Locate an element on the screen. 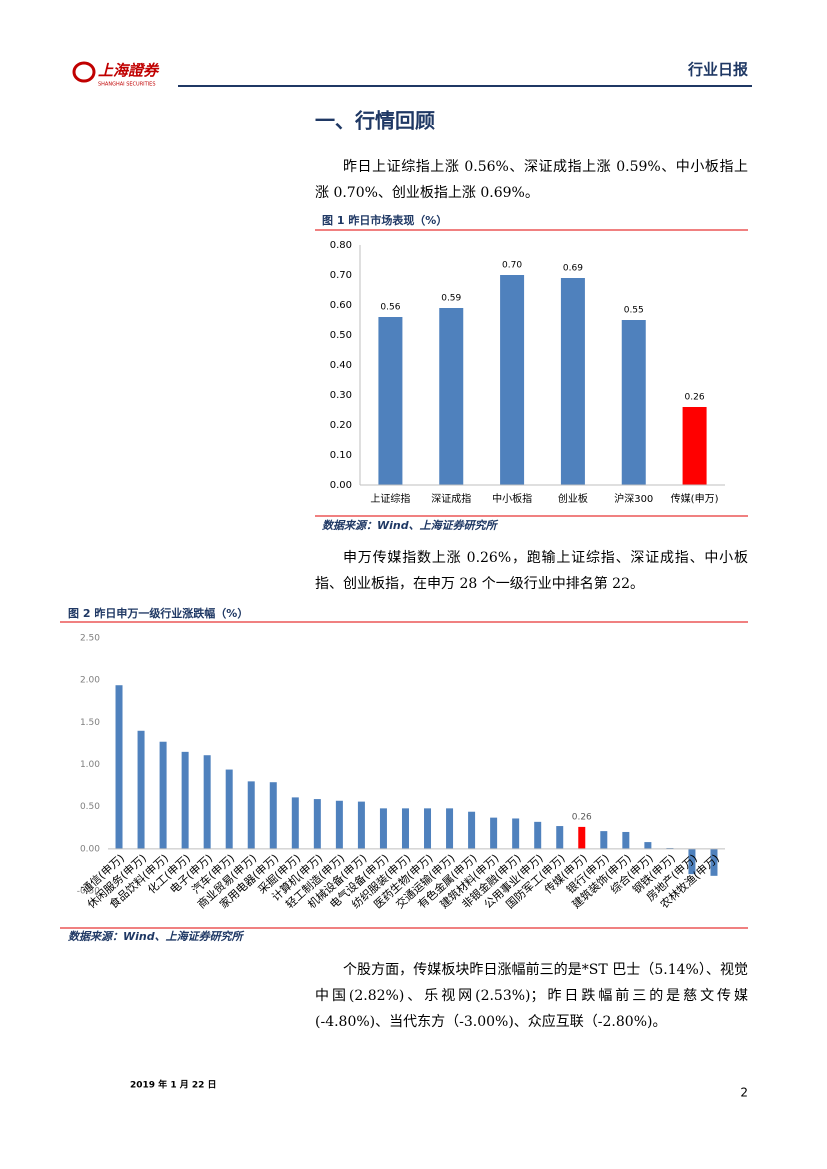 The width and height of the screenshot is (827, 1169). figure-caption: 图 1 昨日市场表现（%） is located at coordinates (384, 220).